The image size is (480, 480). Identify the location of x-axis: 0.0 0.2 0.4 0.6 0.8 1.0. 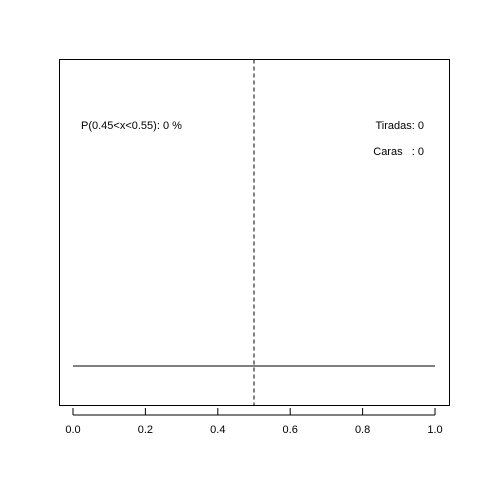
(254, 422).